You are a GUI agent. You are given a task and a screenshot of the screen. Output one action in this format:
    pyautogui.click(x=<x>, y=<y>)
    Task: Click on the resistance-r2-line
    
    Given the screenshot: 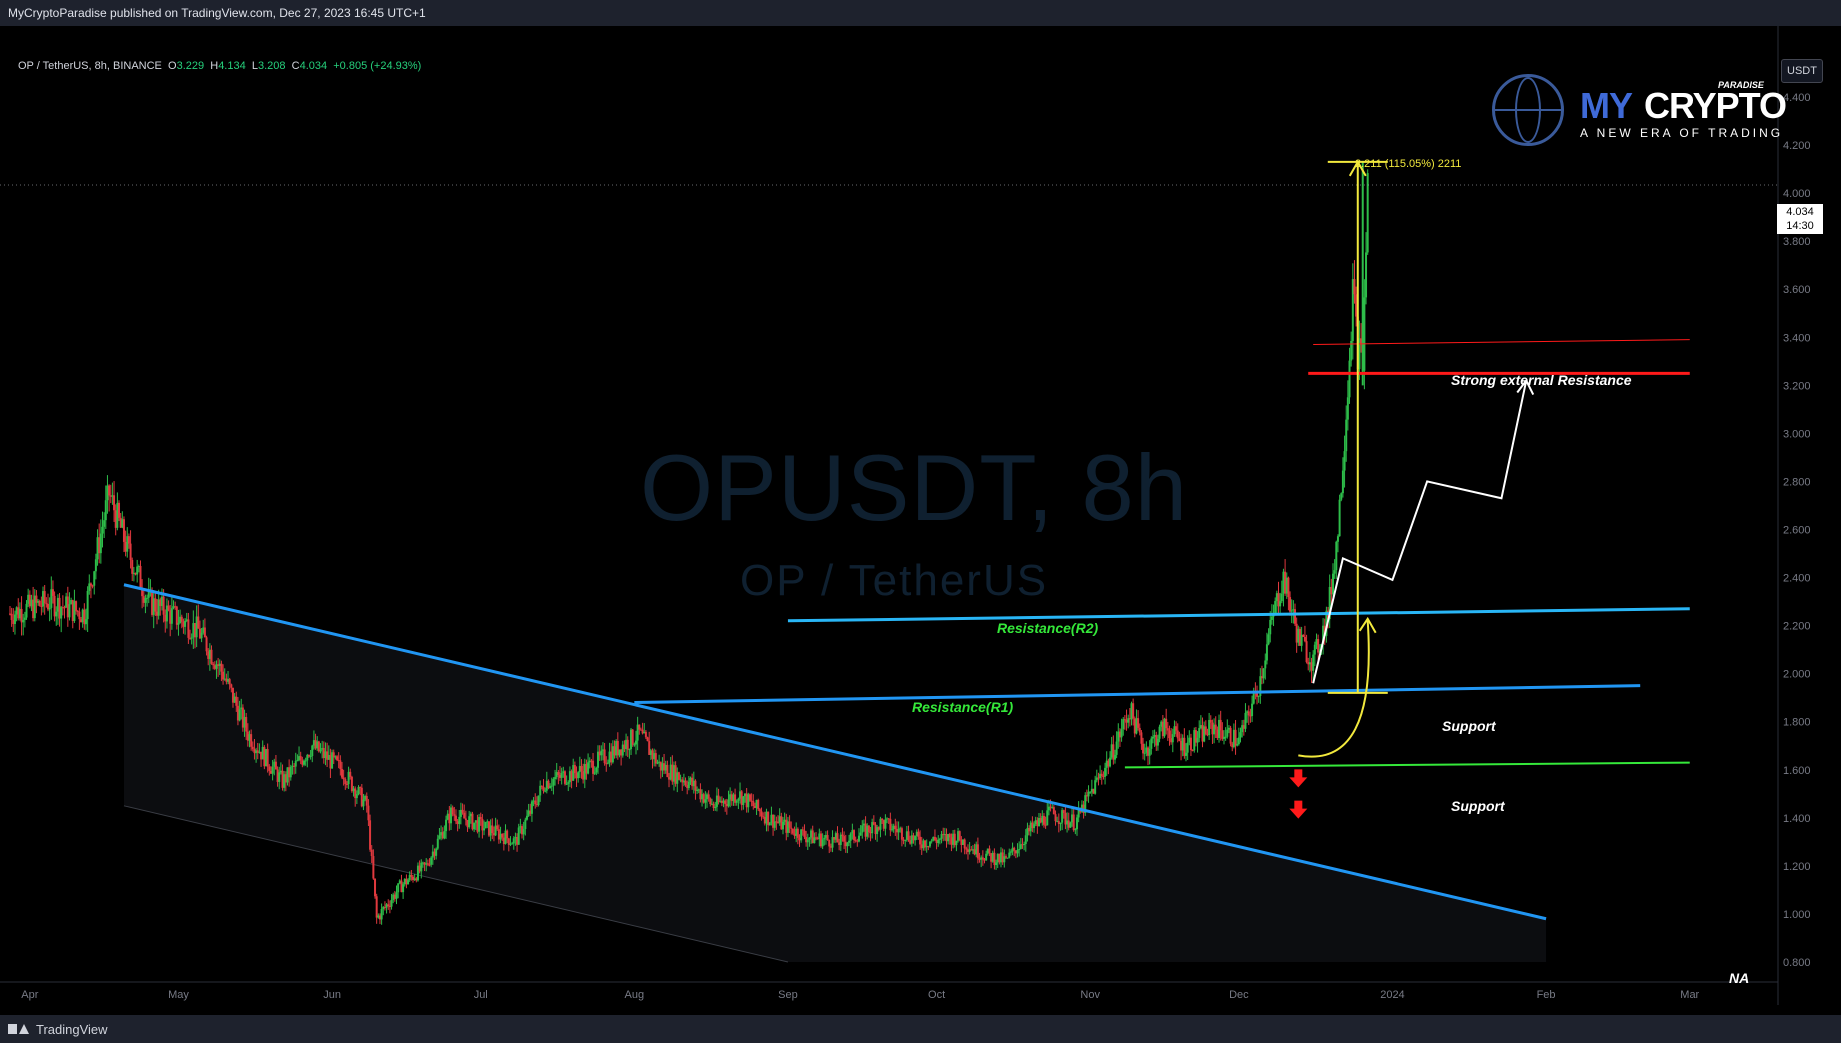 What is the action you would take?
    pyautogui.click(x=1238, y=615)
    